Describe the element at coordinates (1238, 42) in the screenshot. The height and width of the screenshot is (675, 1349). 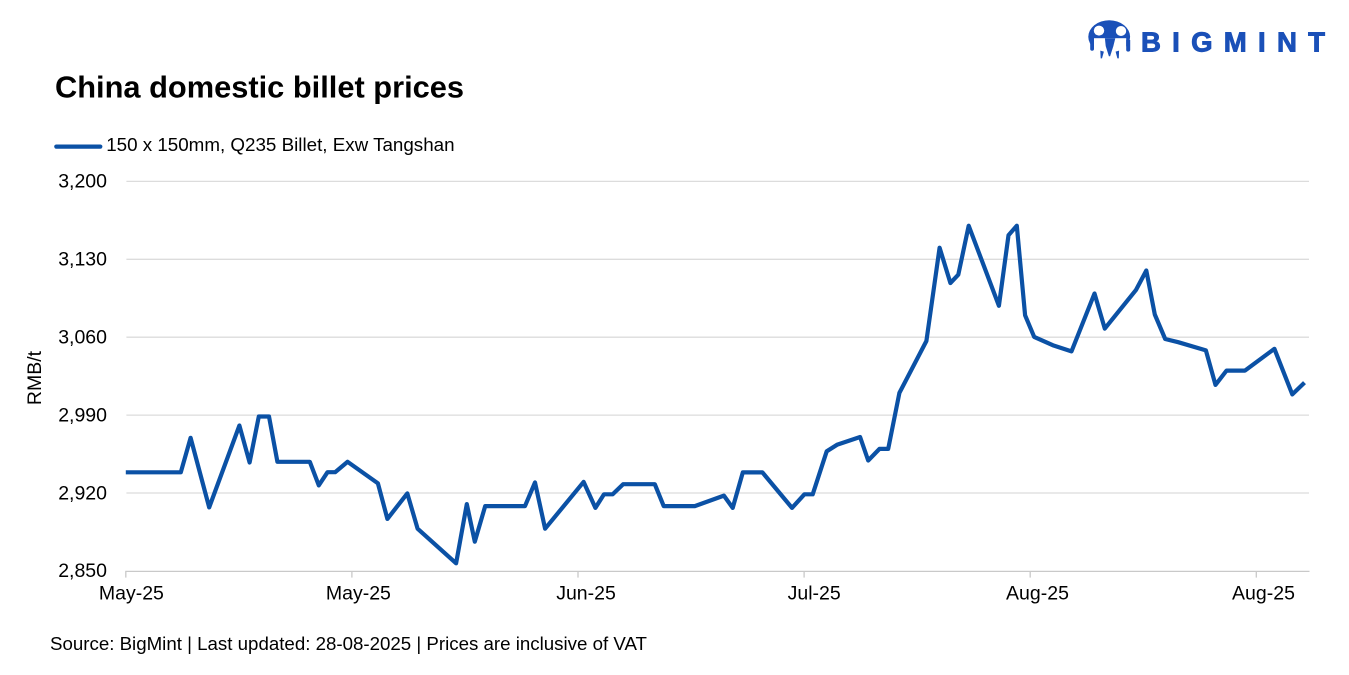
I see `svg-text: BIGMINT` at that location.